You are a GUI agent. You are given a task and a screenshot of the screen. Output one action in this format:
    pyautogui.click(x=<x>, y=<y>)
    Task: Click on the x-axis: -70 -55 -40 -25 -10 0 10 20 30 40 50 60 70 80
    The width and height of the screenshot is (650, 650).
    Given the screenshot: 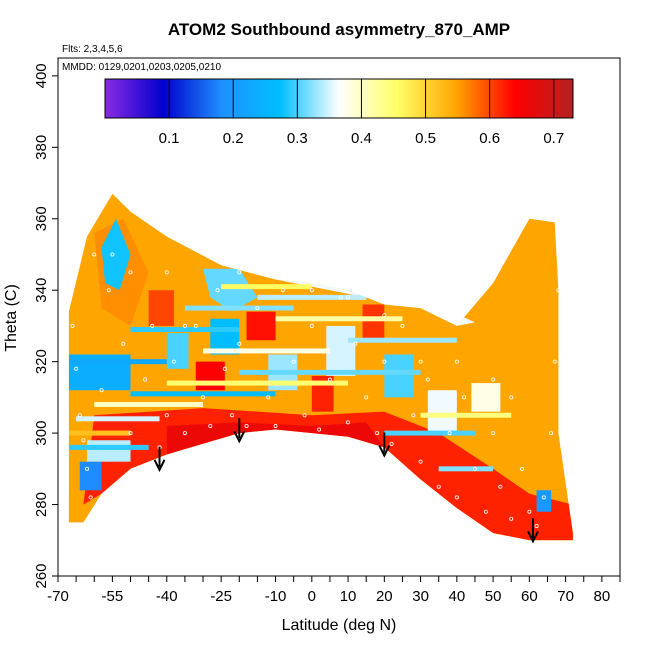 What is the action you would take?
    pyautogui.click(x=334, y=590)
    